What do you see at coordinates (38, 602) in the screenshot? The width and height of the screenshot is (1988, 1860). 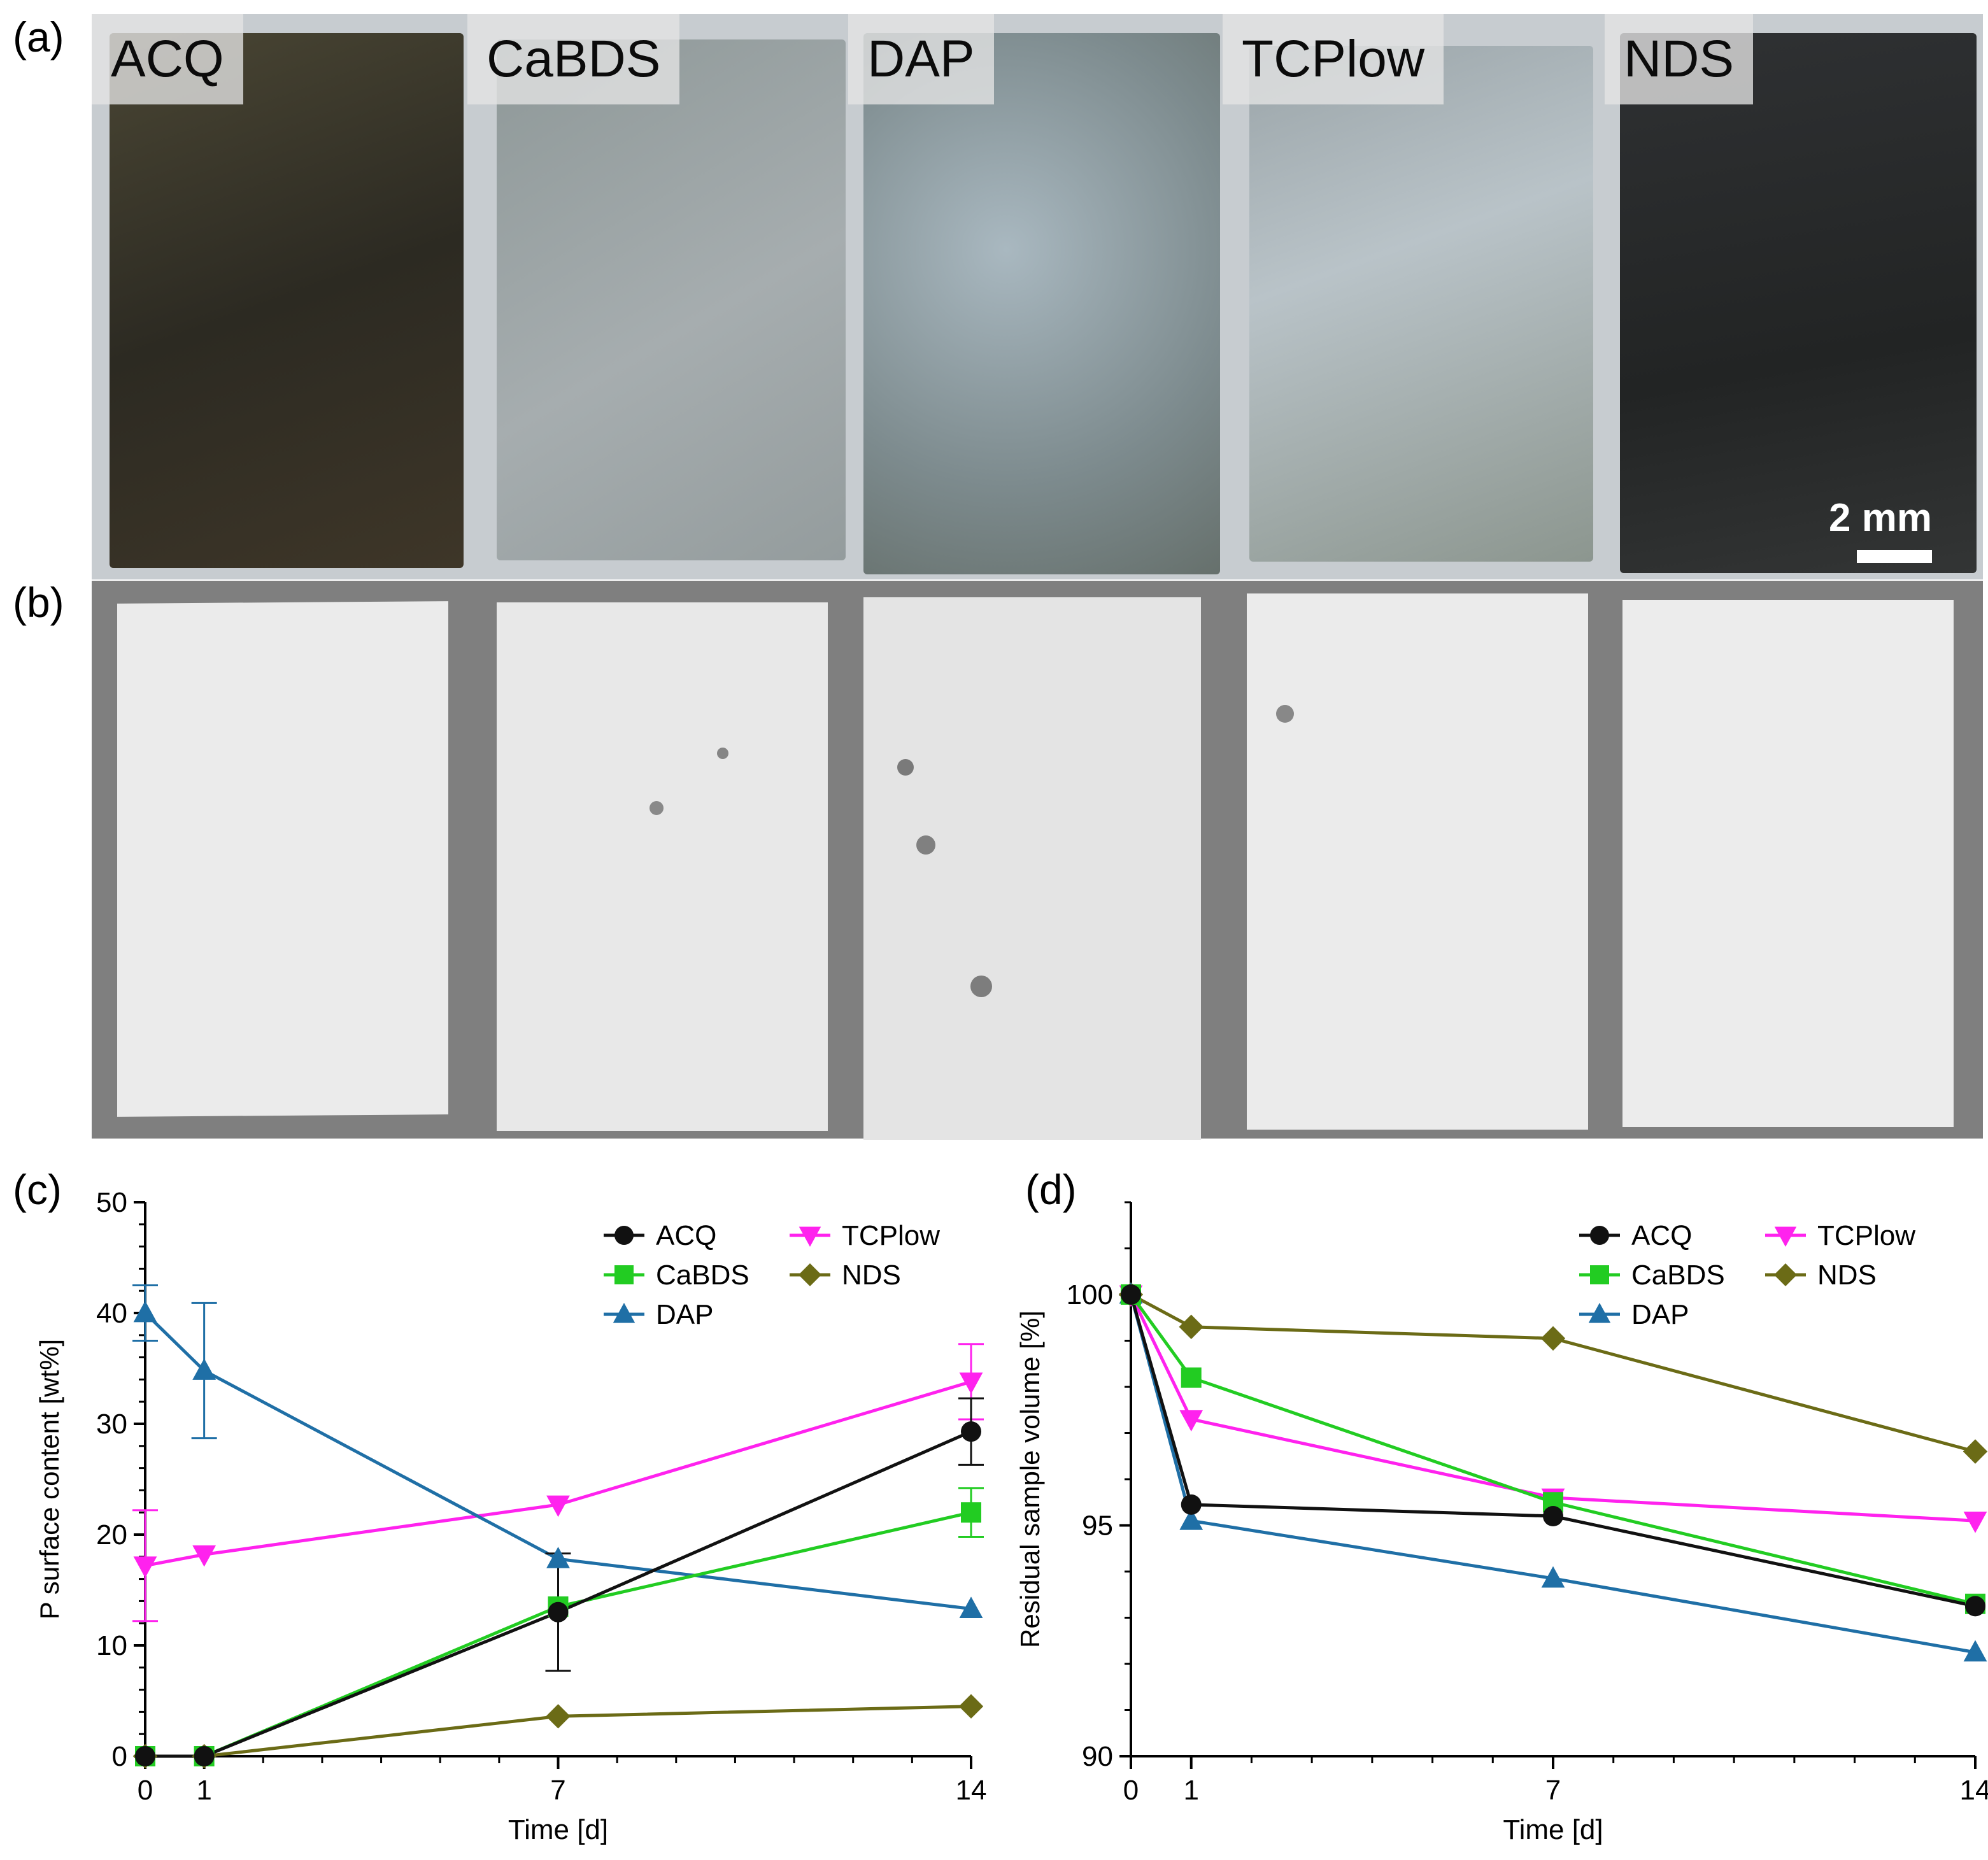 I see `panel-label-b: (b)` at bounding box center [38, 602].